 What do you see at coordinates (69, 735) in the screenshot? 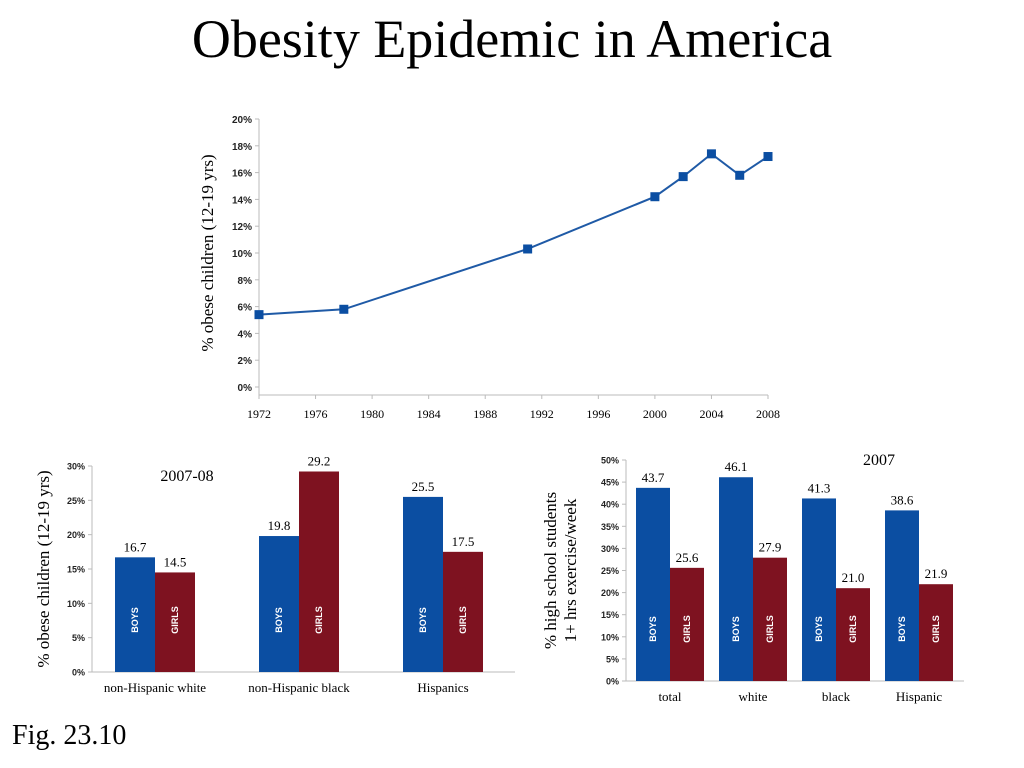
I see `figure-caption: Fig. 23.10` at bounding box center [69, 735].